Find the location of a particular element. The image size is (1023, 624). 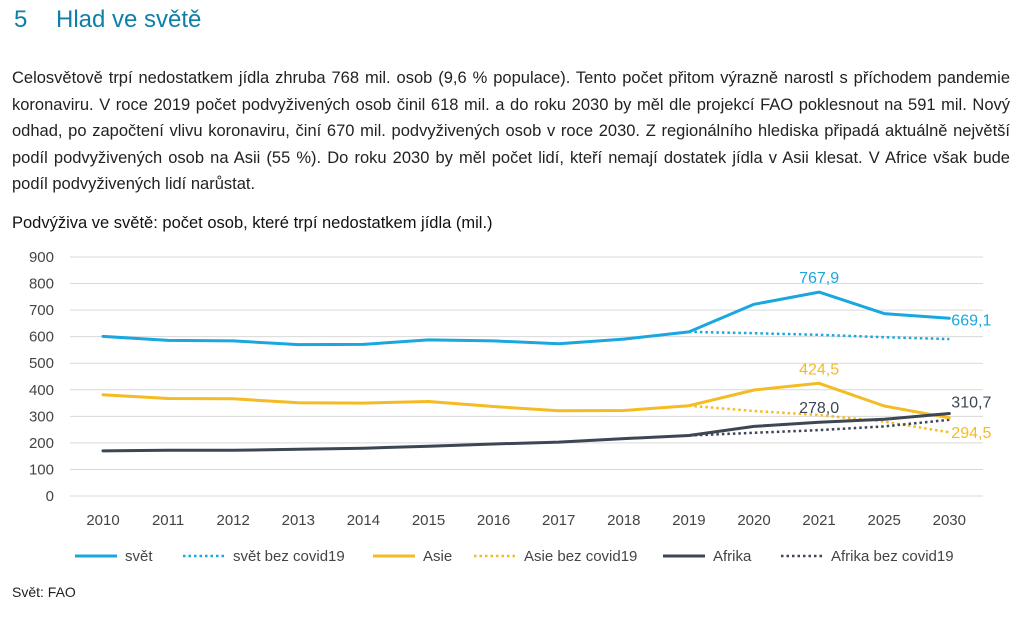

data-label: 294,5 is located at coordinates (971, 433).